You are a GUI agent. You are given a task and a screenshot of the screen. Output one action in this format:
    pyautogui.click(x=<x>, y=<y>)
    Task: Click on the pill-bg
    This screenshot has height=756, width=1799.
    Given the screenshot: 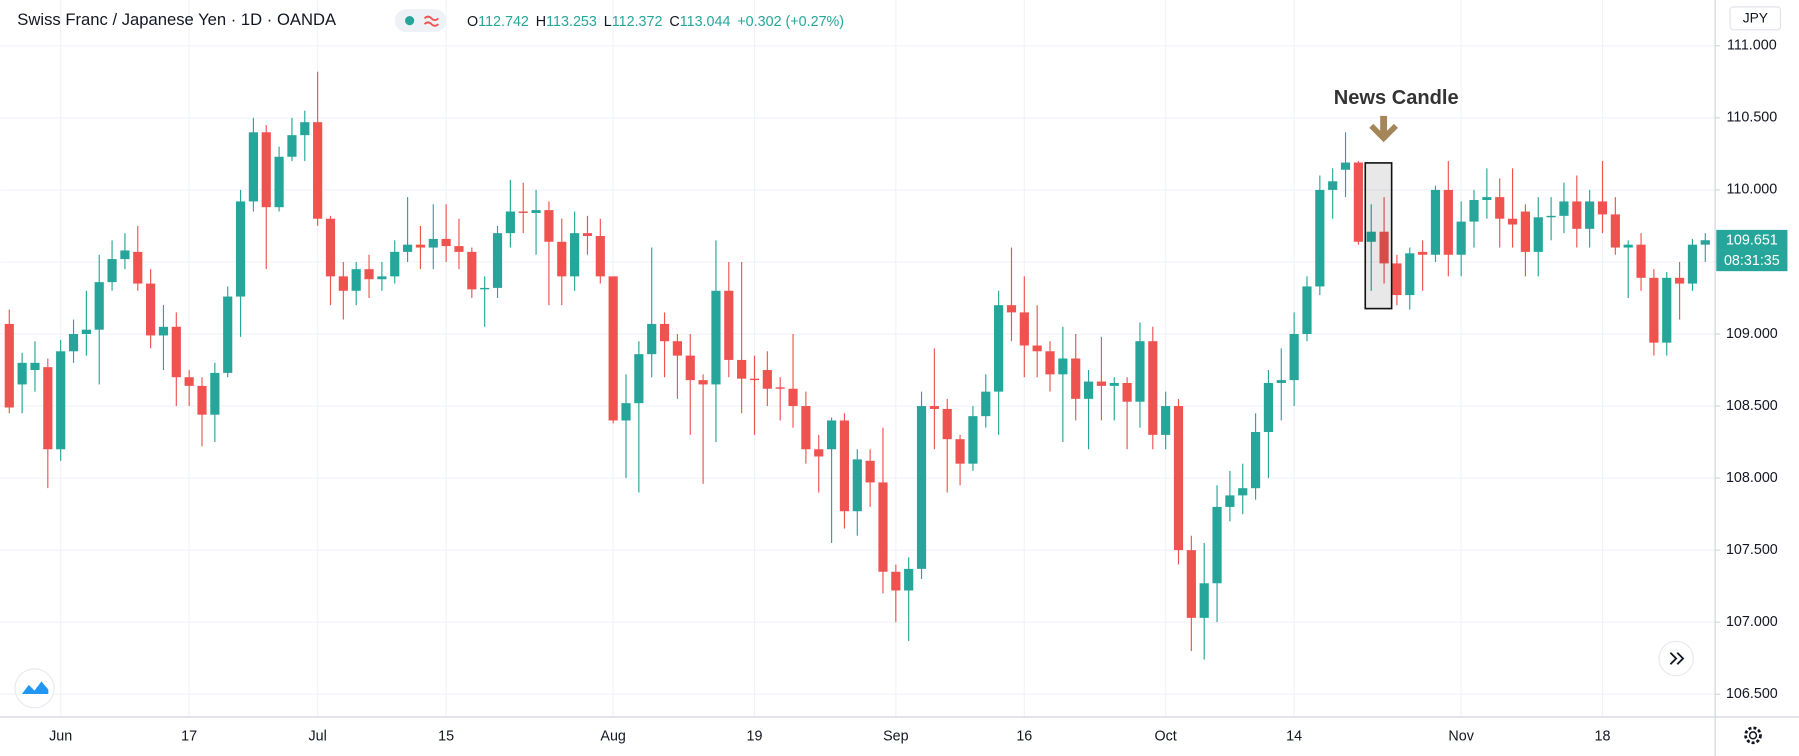 What is the action you would take?
    pyautogui.click(x=420, y=21)
    